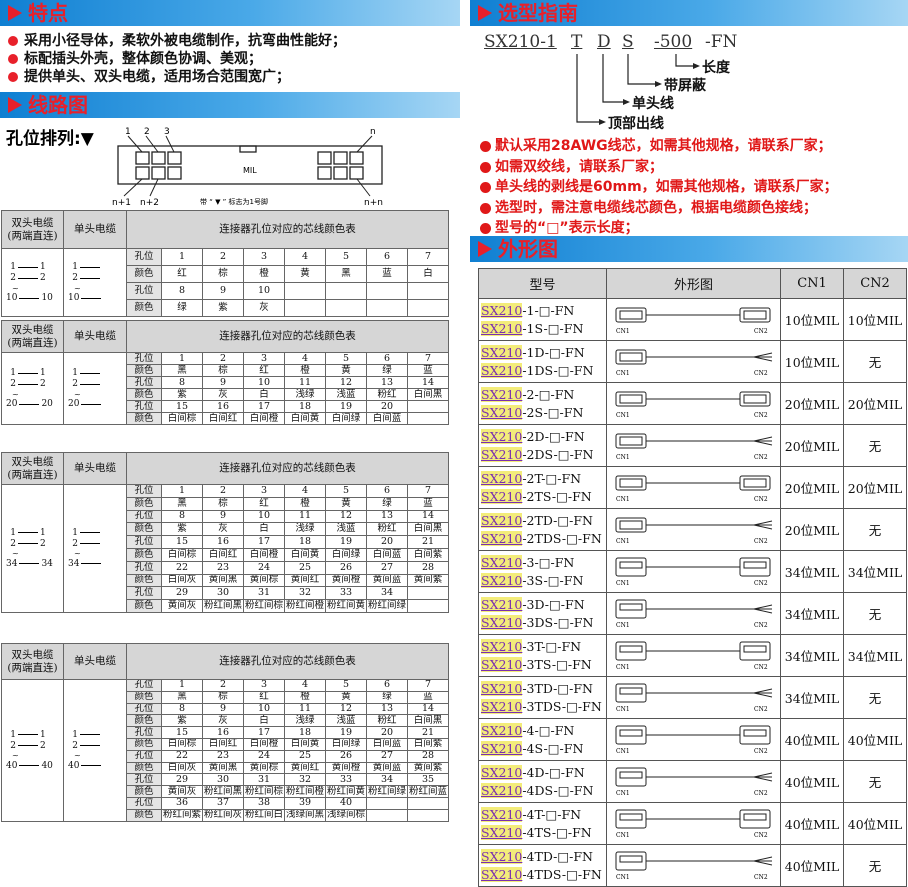  Describe the element at coordinates (13, 384) in the screenshot. I see `wire-end: 2` at that location.